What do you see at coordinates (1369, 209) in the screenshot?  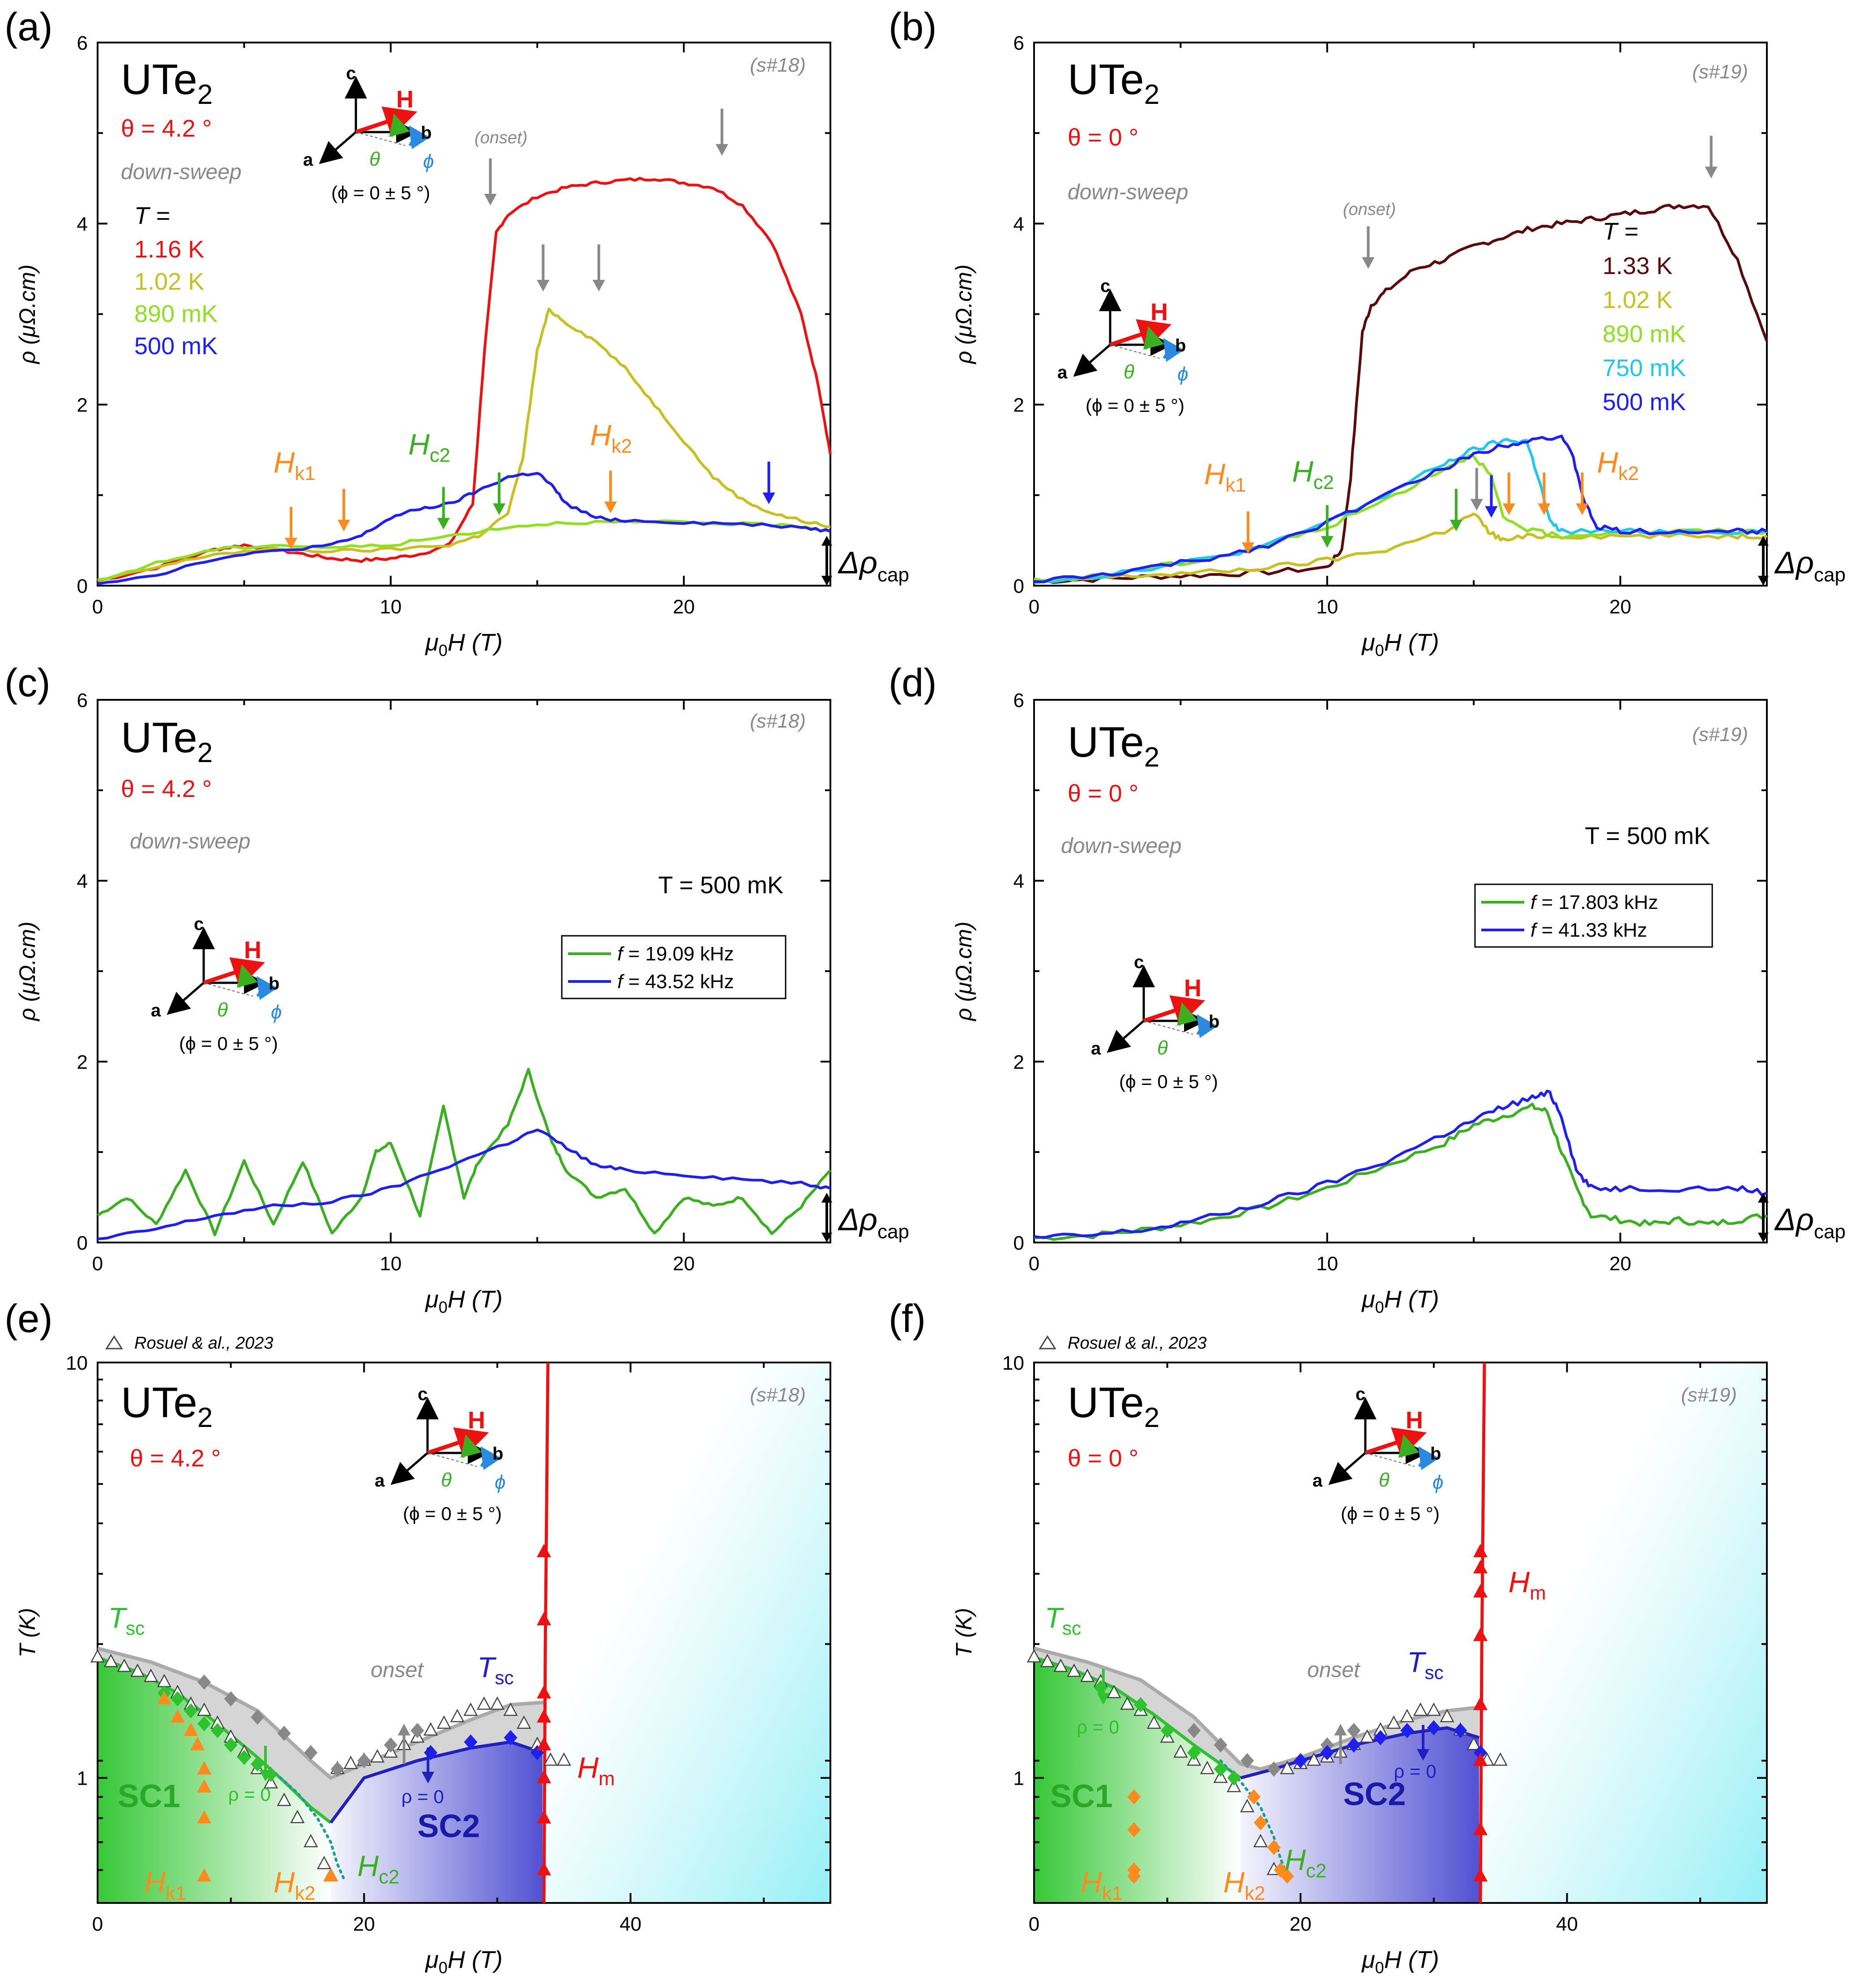 I see `onset-label-b: (onset)` at bounding box center [1369, 209].